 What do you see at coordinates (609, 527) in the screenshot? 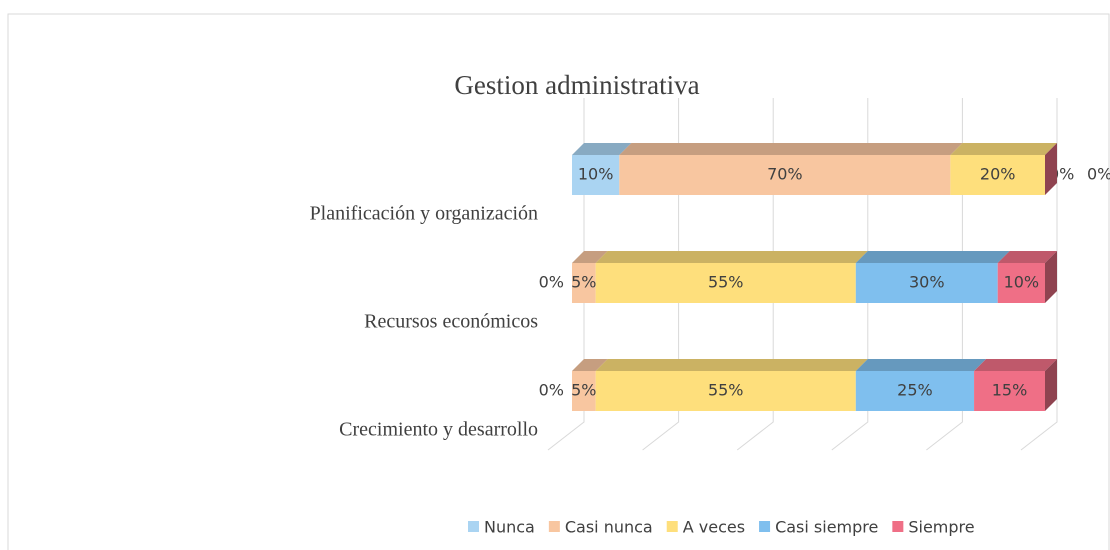
I see `legend-label: Casi nunca` at bounding box center [609, 527].